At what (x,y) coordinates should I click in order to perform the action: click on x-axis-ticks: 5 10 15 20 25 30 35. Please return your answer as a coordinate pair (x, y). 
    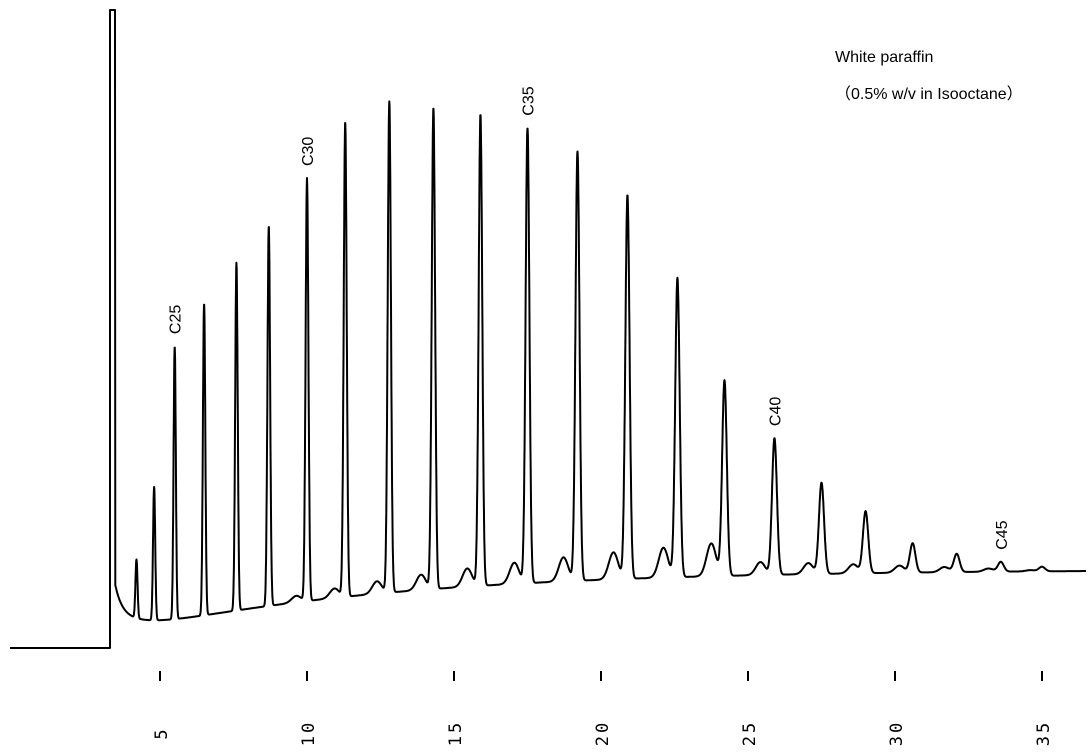
    Looking at the image, I should click on (603, 708).